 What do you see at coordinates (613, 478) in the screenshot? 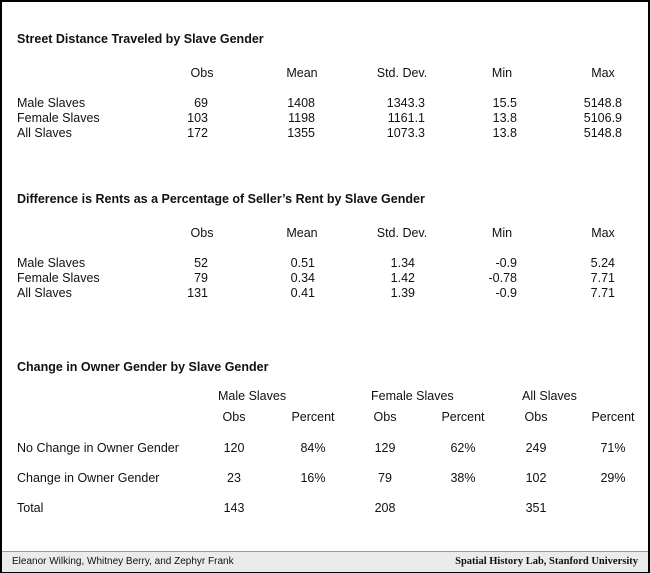
I see `s3-cell: 29%` at bounding box center [613, 478].